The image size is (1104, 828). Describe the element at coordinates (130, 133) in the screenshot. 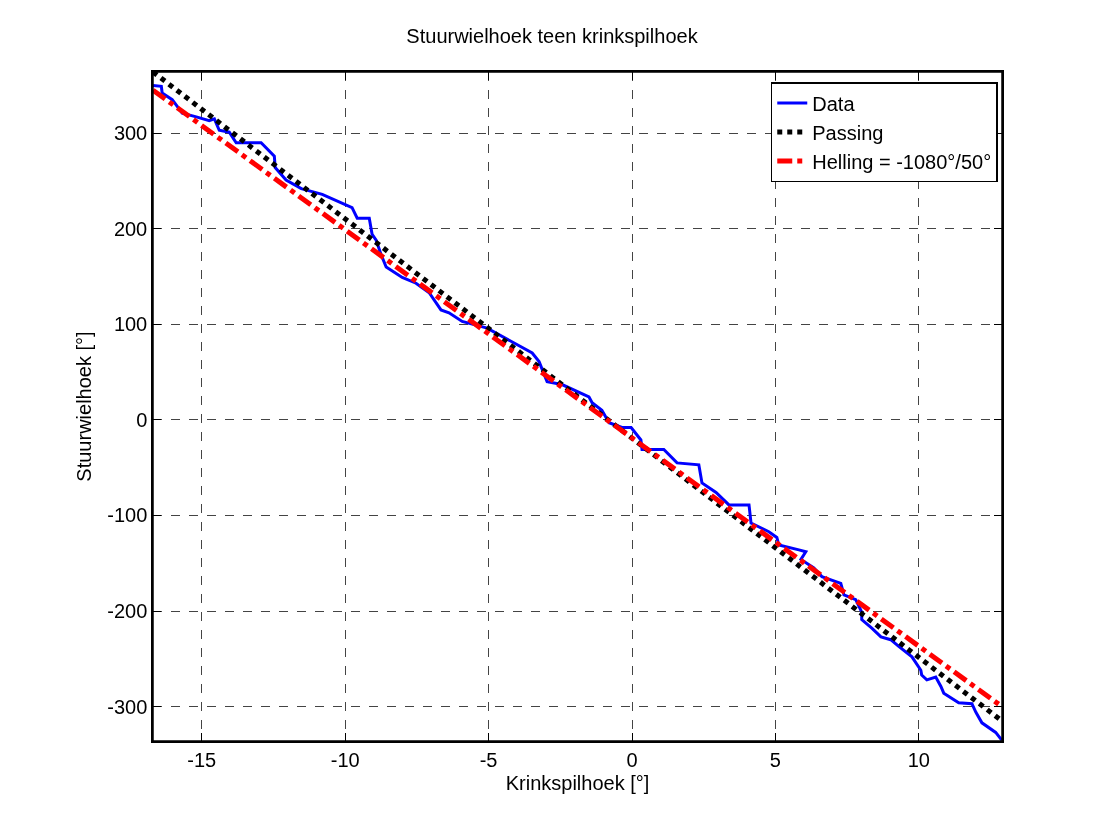

I see `y-tick-label: 300` at that location.